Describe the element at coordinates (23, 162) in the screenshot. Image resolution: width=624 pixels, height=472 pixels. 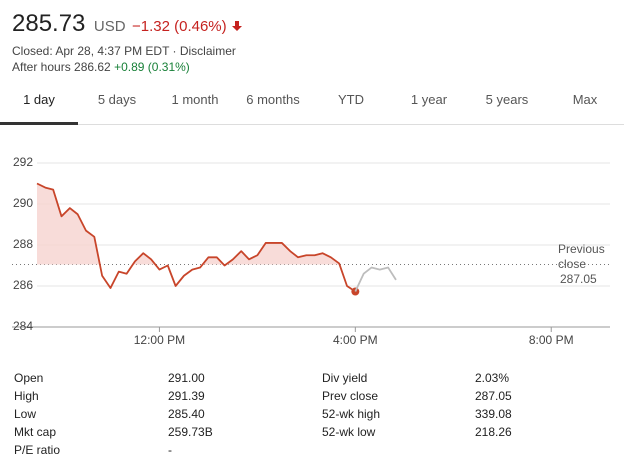
I see `y-tick-label: 292` at that location.